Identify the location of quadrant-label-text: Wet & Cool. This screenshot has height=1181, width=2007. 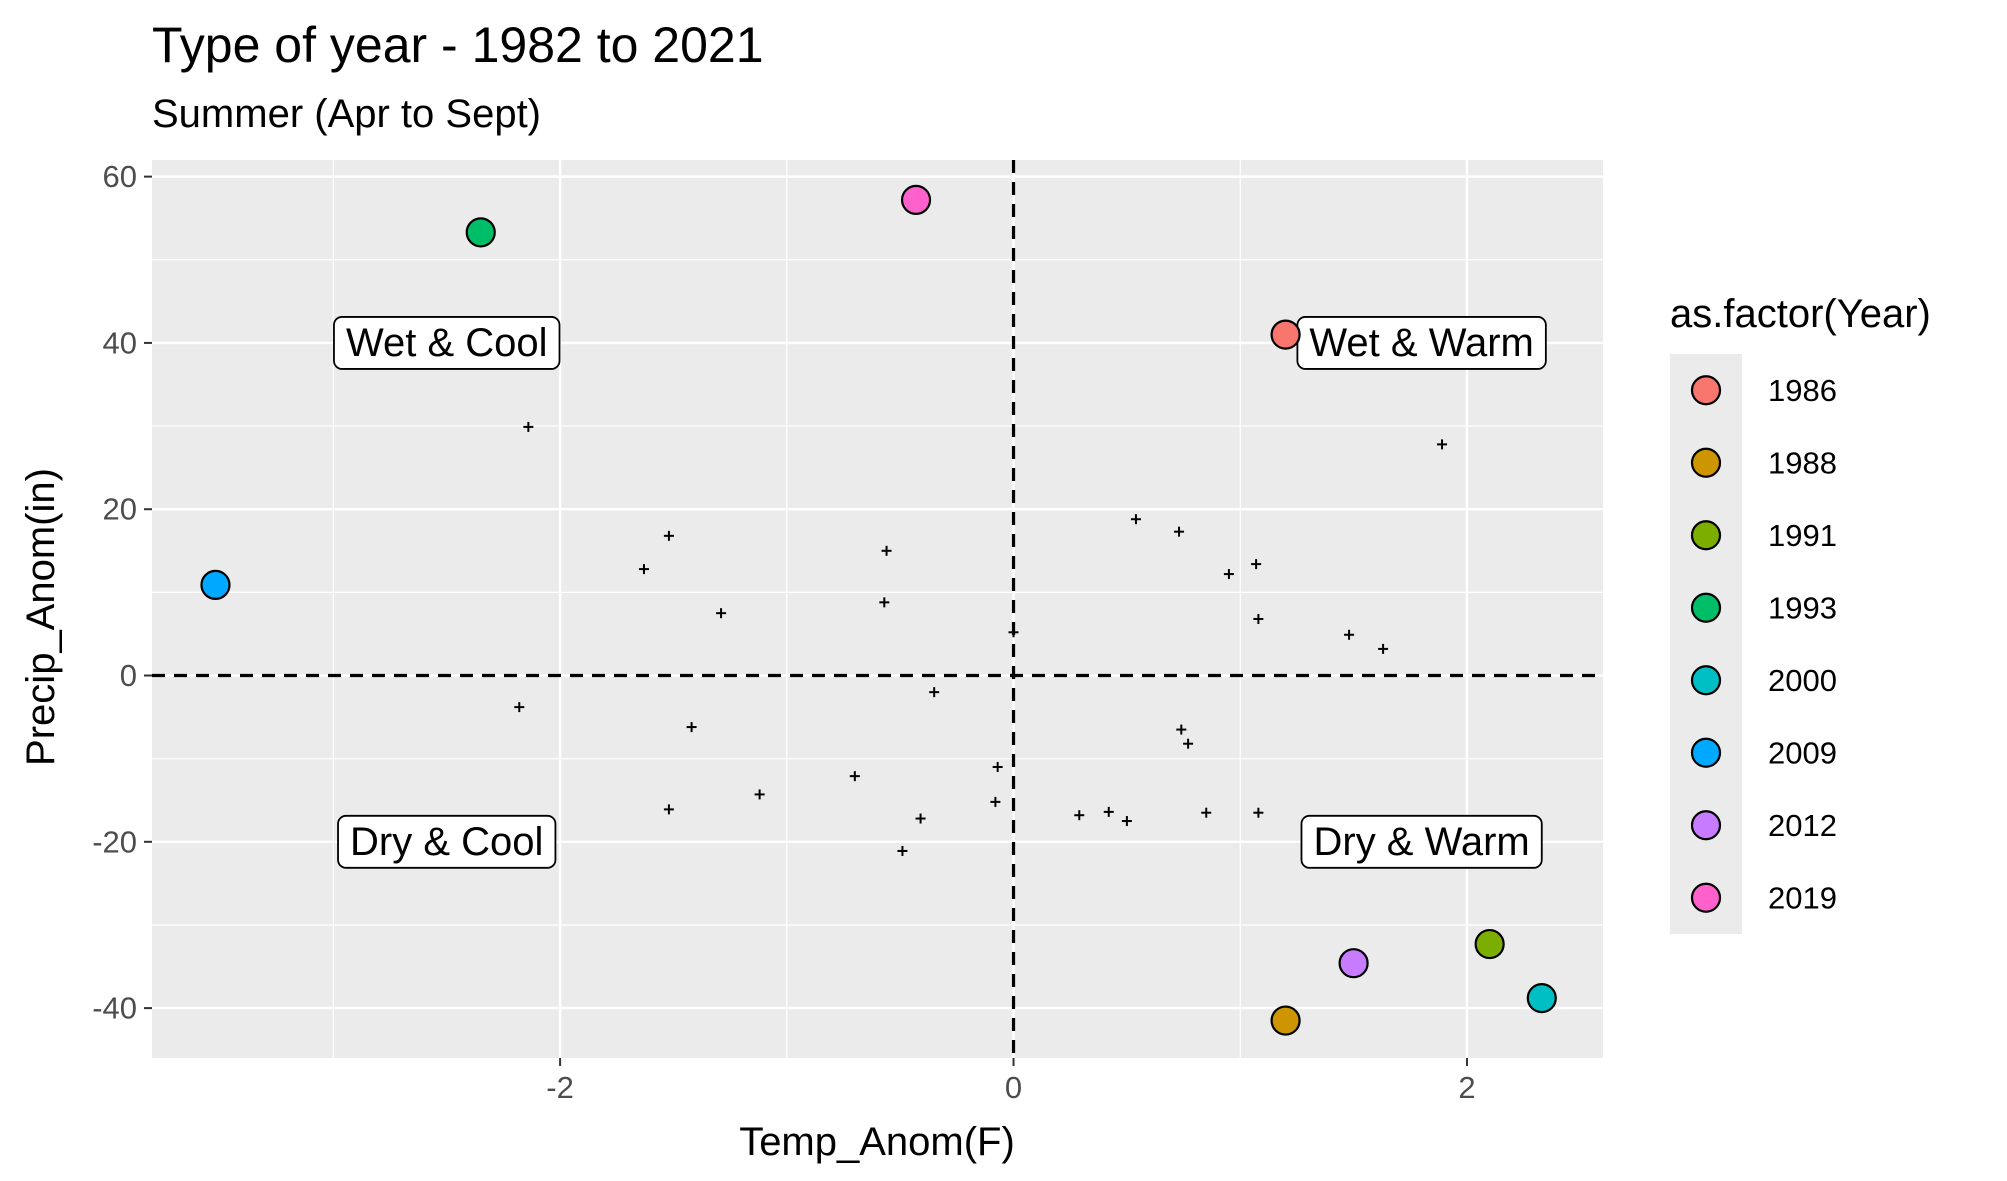
(447, 343).